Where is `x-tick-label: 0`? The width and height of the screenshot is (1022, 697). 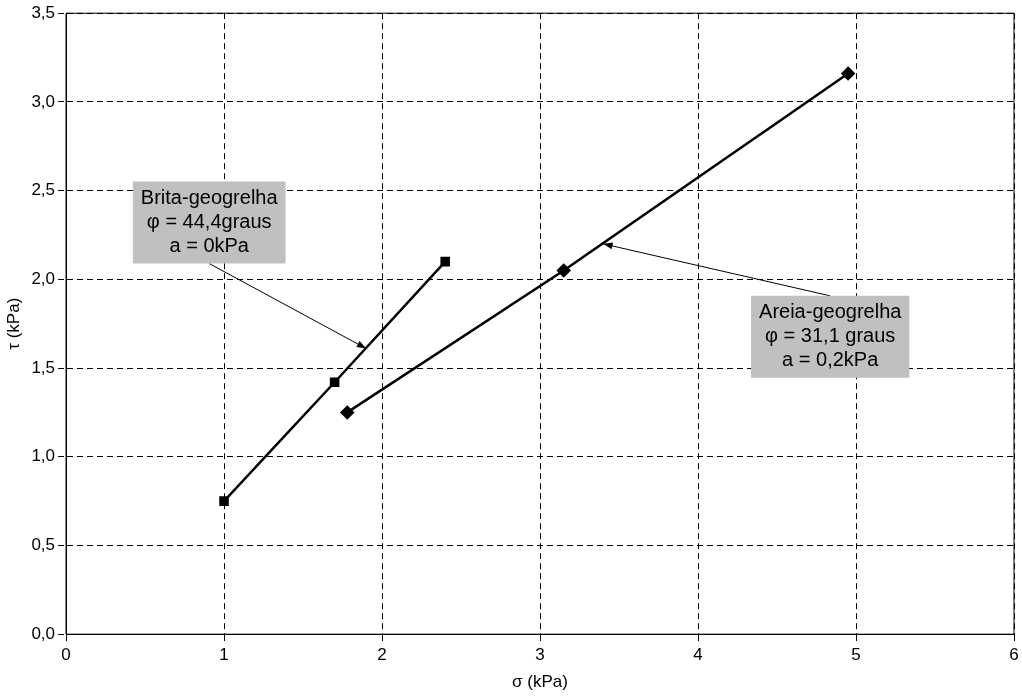 x-tick-label: 0 is located at coordinates (66, 655).